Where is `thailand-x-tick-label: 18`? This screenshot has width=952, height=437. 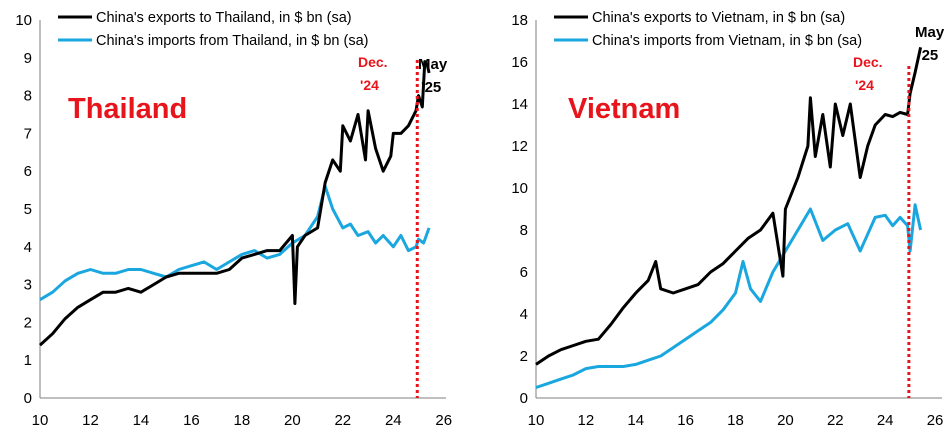 thailand-x-tick-label: 18 is located at coordinates (242, 420).